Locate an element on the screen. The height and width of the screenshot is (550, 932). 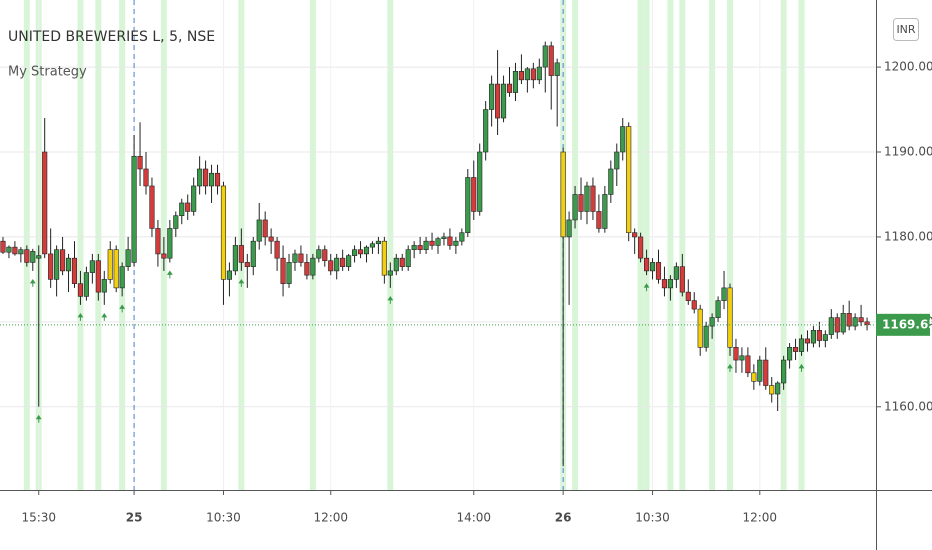
x-tick-label: 12:00 is located at coordinates (759, 518).